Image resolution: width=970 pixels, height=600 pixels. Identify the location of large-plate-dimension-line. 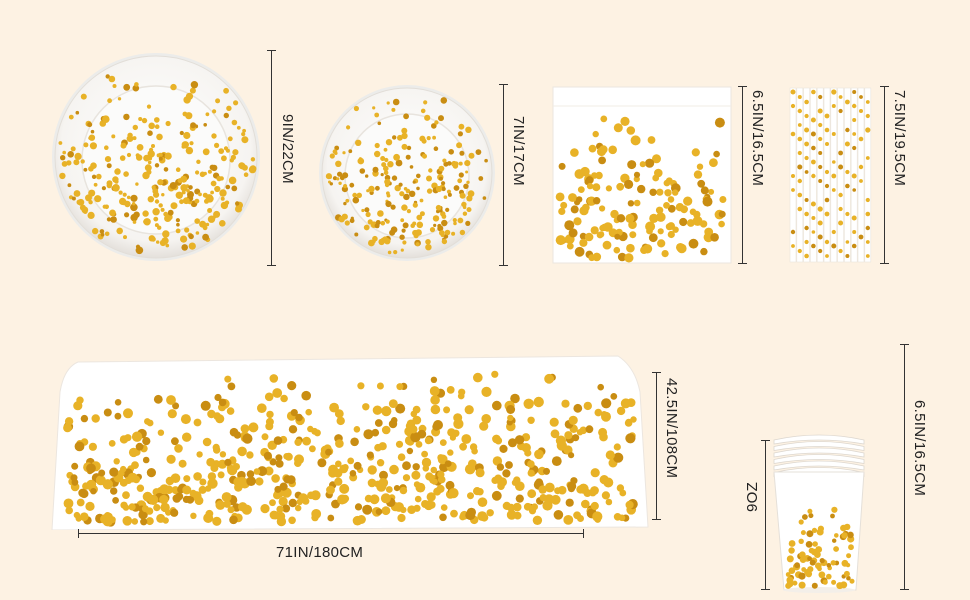
(271, 158).